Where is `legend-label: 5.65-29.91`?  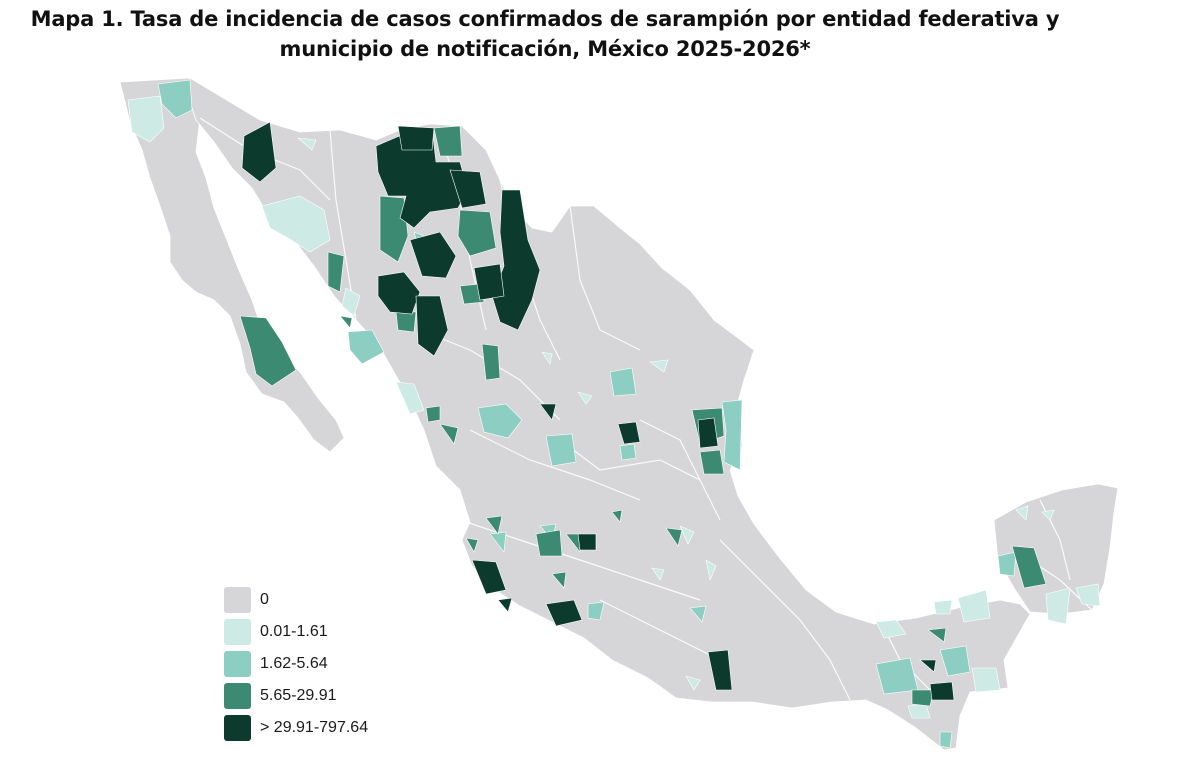 legend-label: 5.65-29.91 is located at coordinates (298, 695).